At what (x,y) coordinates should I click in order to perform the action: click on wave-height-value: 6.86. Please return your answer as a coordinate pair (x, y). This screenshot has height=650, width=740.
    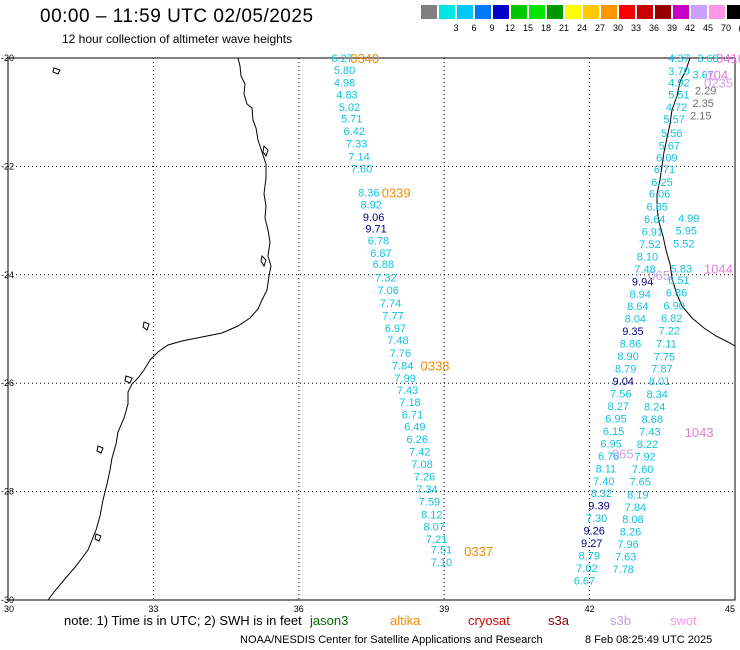
    Looking at the image, I should click on (676, 294).